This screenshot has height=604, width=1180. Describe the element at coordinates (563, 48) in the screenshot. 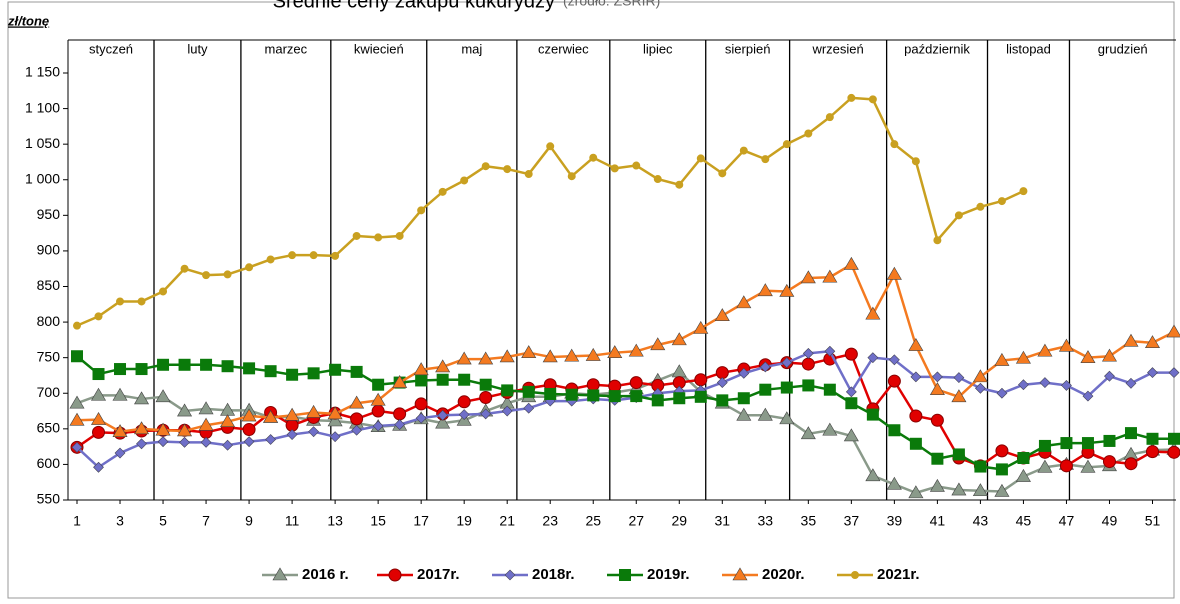

I see `month-label: czerwiec` at that location.